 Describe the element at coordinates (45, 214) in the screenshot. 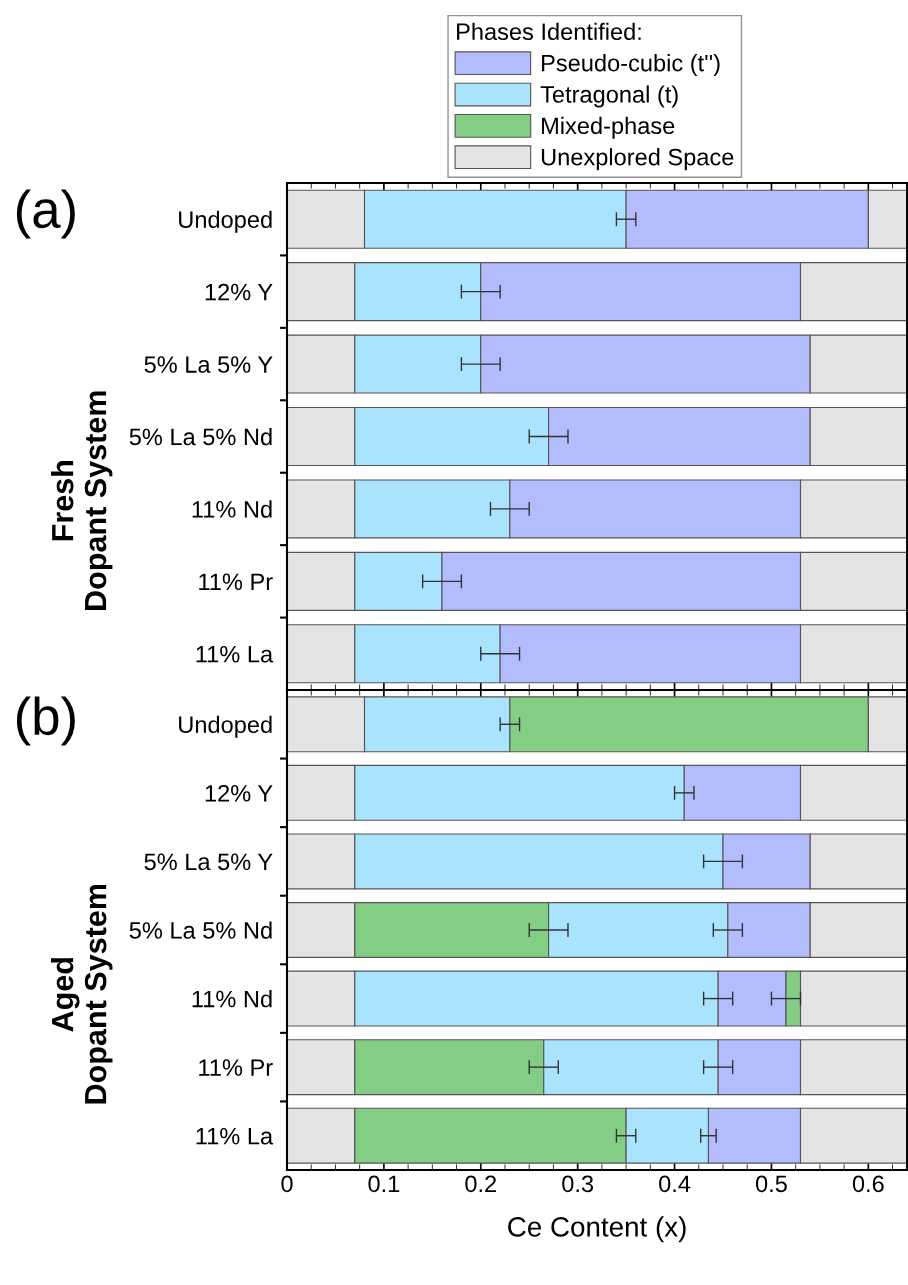

I see `chart-title: (a)` at that location.